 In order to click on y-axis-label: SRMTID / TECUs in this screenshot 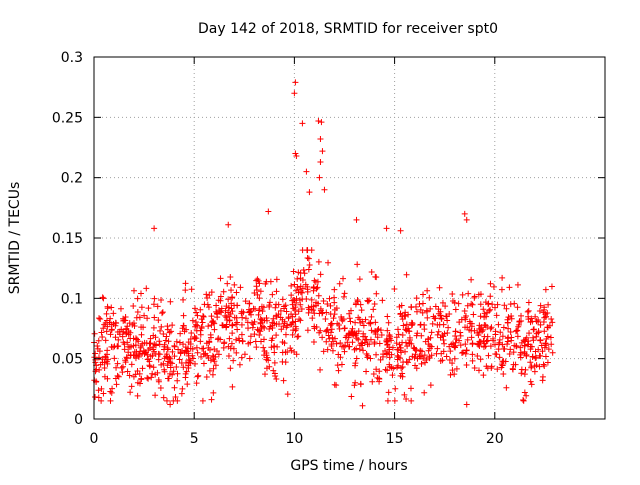, I will do `click(15, 238)`.